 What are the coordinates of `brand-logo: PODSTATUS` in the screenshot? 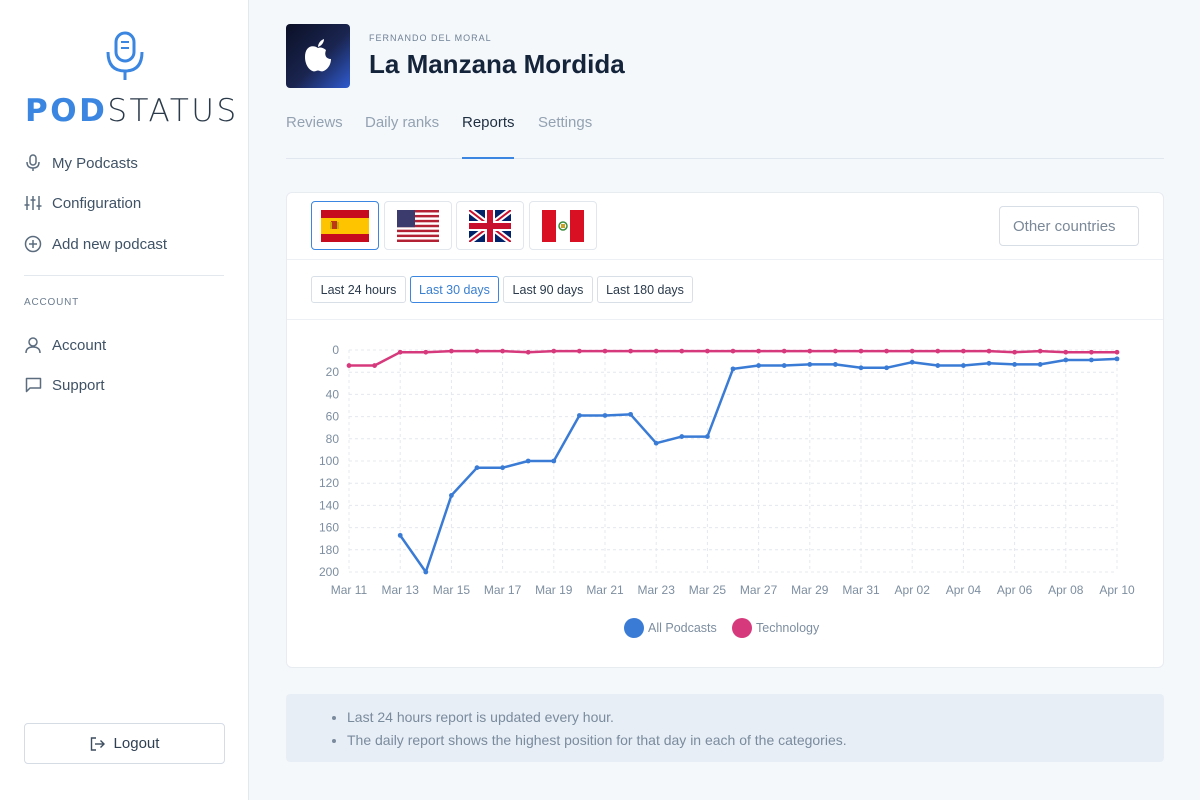 It's located at (132, 111).